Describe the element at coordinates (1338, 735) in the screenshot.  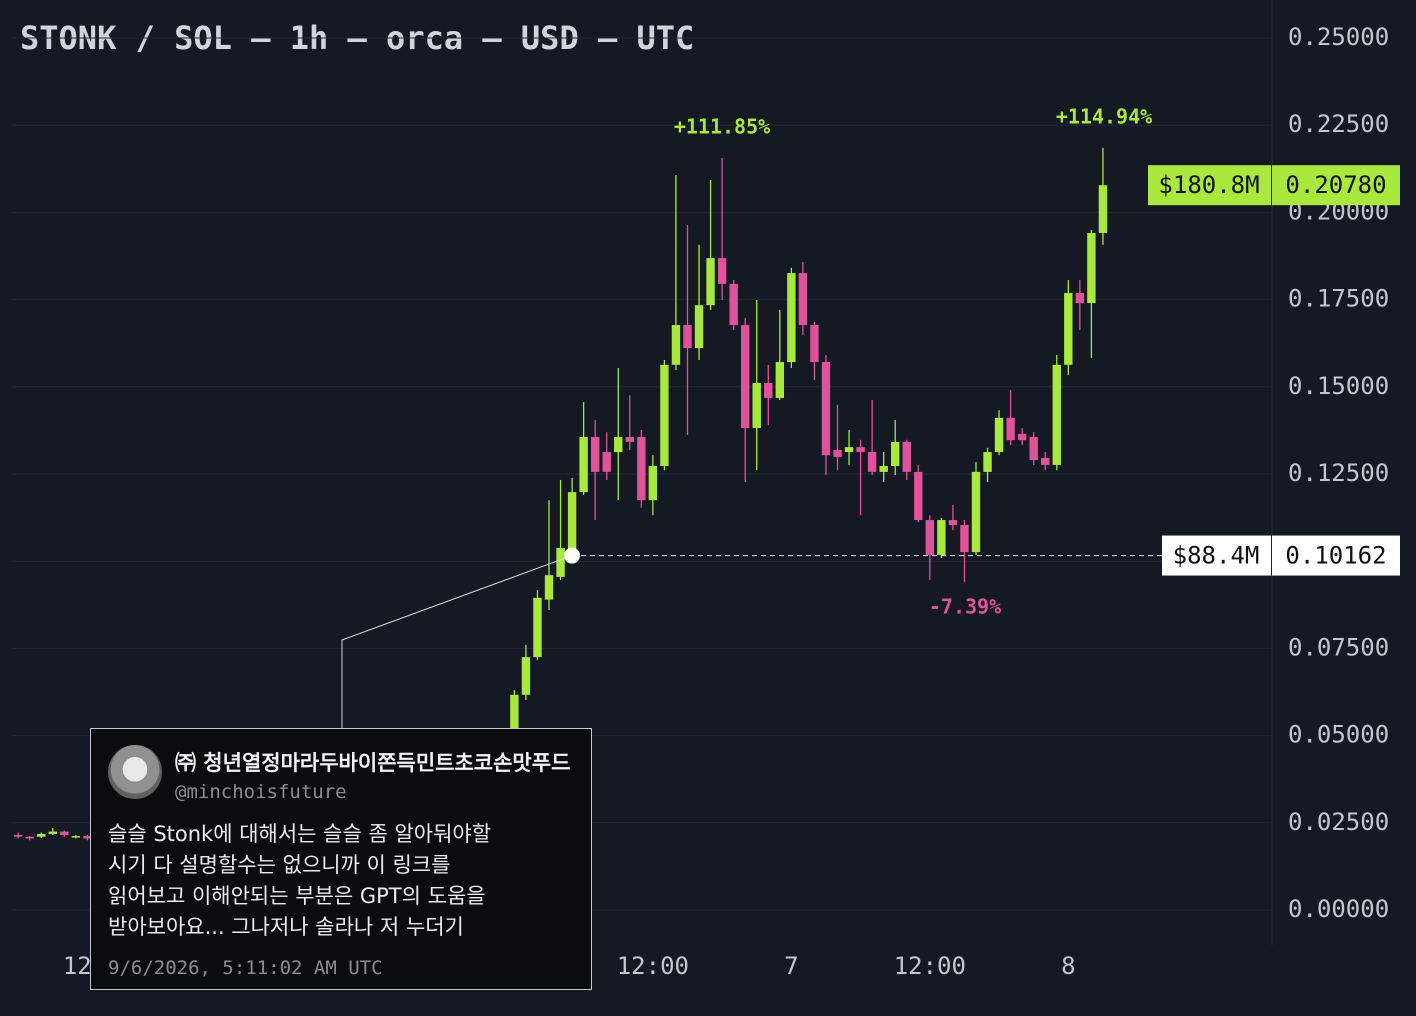
I see `y-tick-label: 0.05000` at that location.